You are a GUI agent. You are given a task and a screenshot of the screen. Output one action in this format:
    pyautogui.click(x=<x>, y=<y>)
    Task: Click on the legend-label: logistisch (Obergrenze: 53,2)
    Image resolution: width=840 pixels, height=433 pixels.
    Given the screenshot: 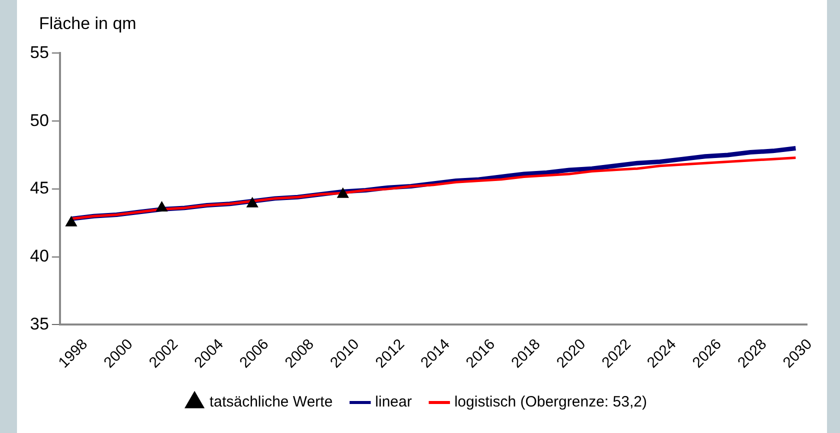 What is the action you would take?
    pyautogui.click(x=550, y=402)
    